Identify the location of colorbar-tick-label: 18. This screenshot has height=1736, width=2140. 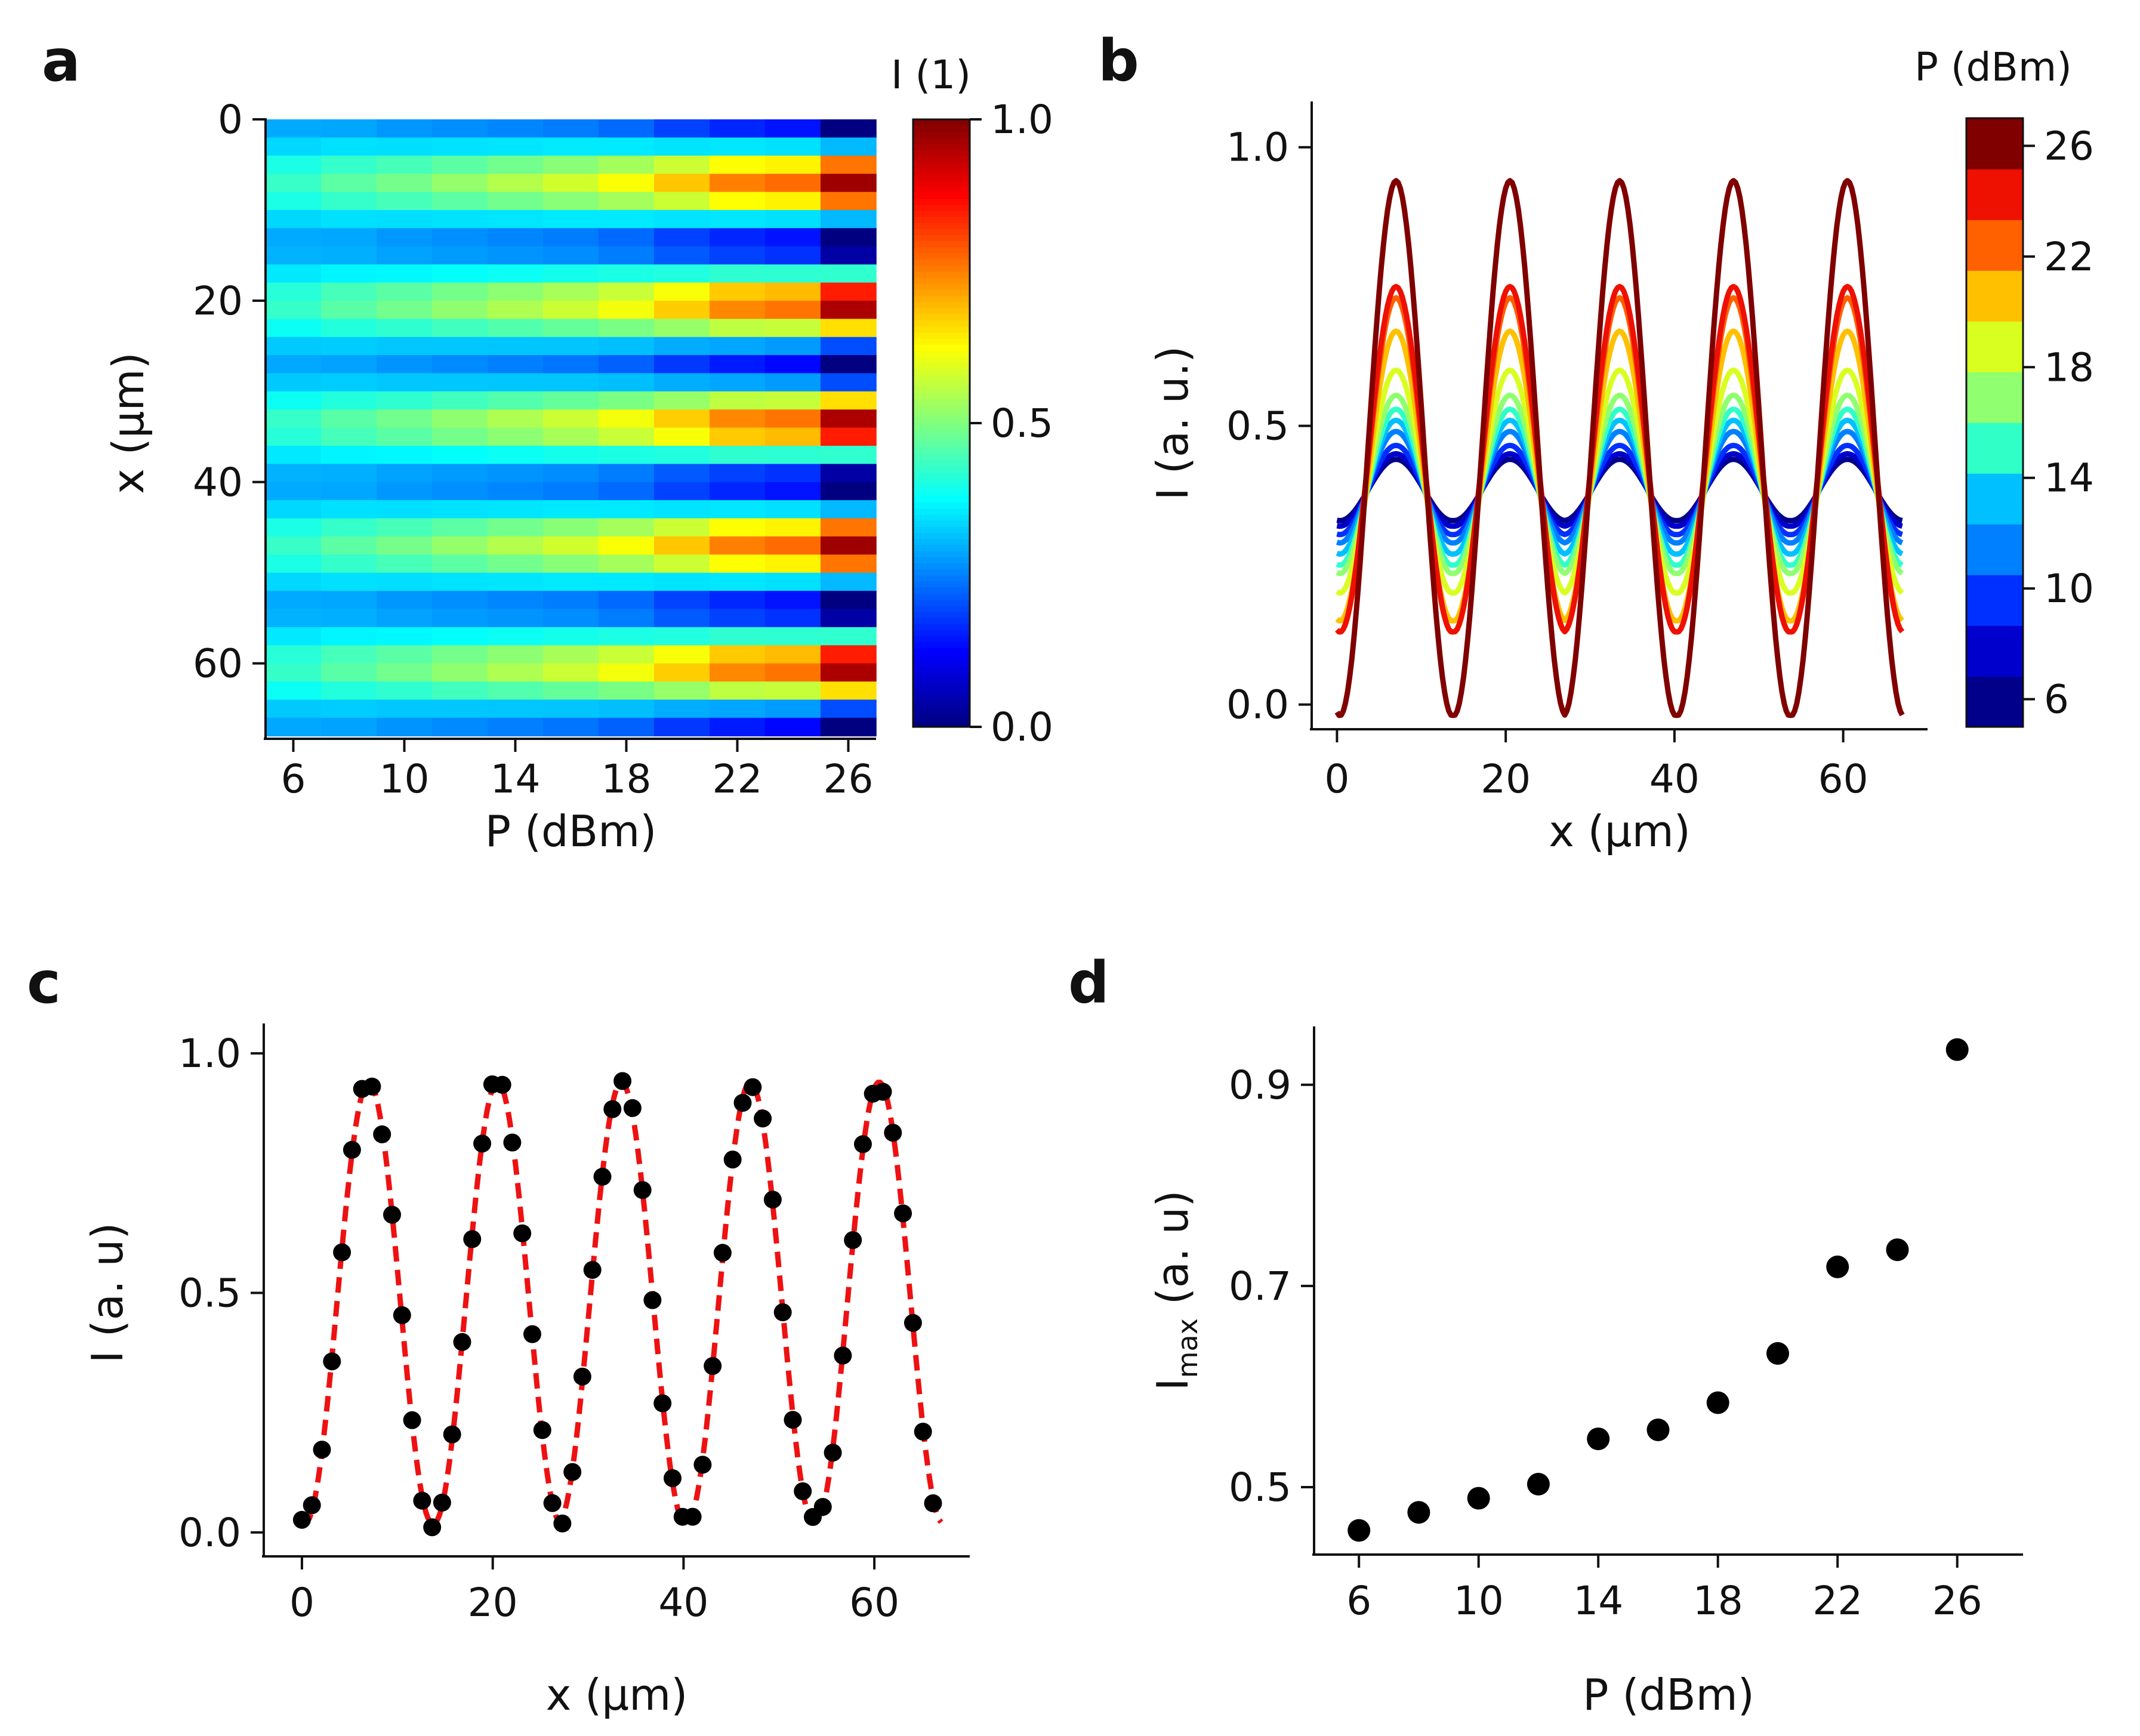
(2069, 367).